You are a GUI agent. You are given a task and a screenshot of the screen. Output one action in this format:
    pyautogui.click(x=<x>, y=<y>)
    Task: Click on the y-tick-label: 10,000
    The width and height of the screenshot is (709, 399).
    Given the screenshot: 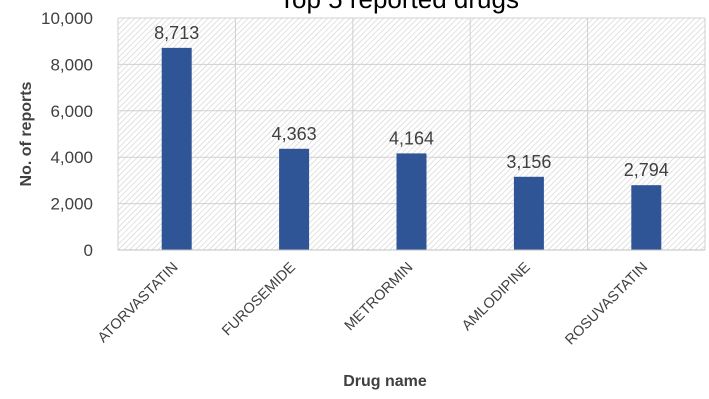 What is the action you would take?
    pyautogui.click(x=67, y=18)
    